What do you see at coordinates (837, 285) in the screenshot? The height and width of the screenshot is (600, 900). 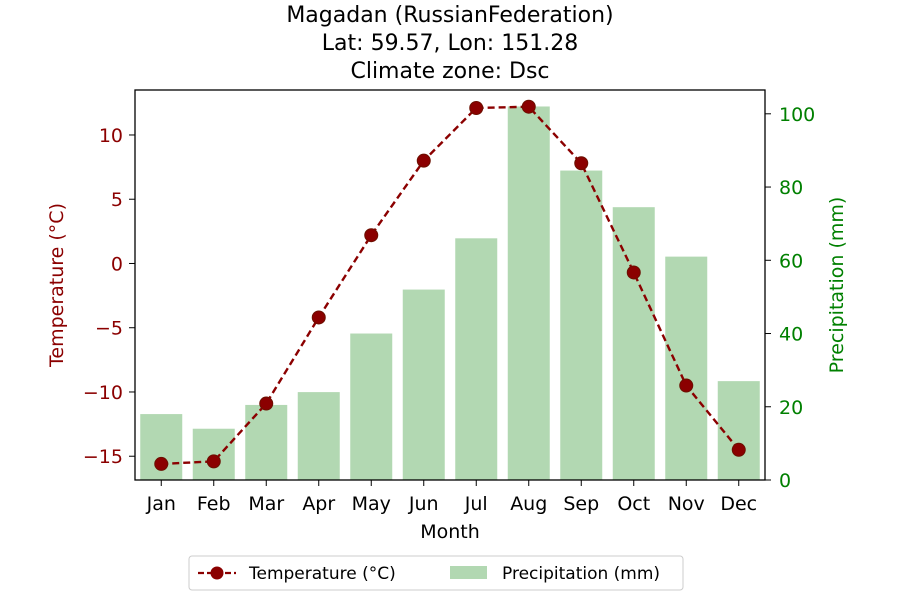 I see `precipitation-axis-label: Precipitation (mm)` at bounding box center [837, 285].